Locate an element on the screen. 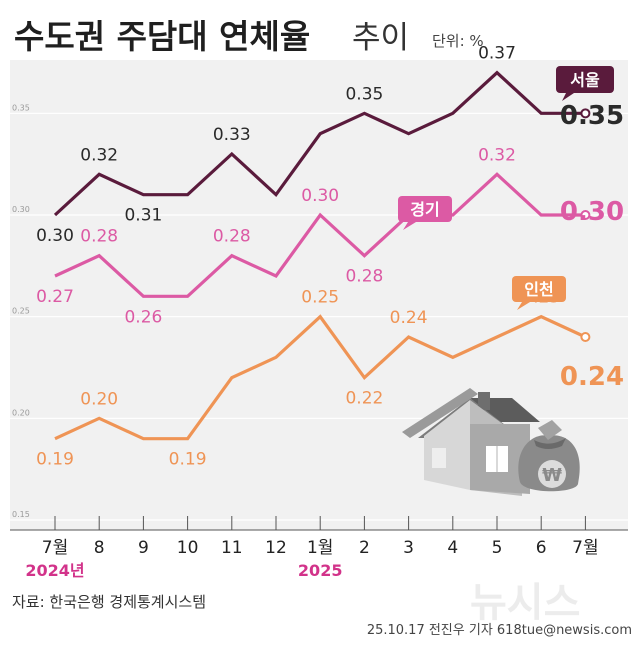 This screenshot has width=640, height=645. data-label: 0.20 is located at coordinates (99, 399).